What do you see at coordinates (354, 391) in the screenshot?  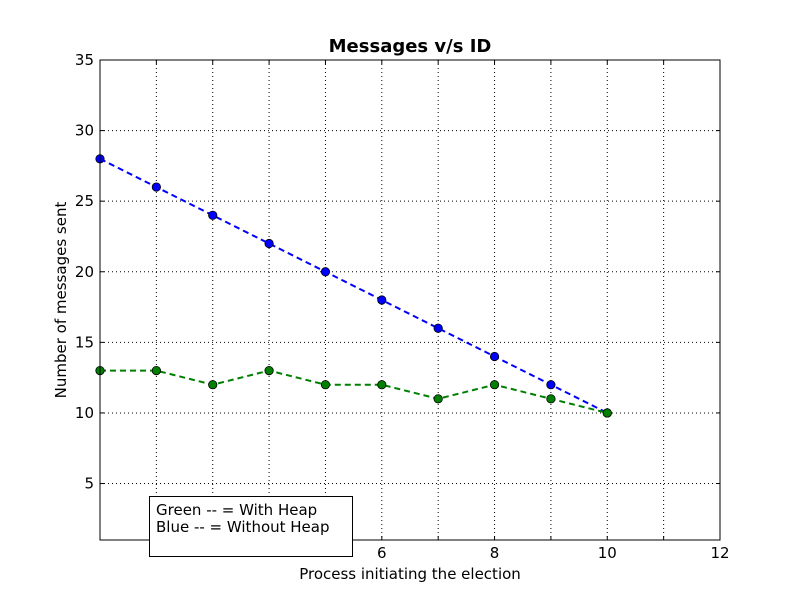 I see `series-line` at bounding box center [354, 391].